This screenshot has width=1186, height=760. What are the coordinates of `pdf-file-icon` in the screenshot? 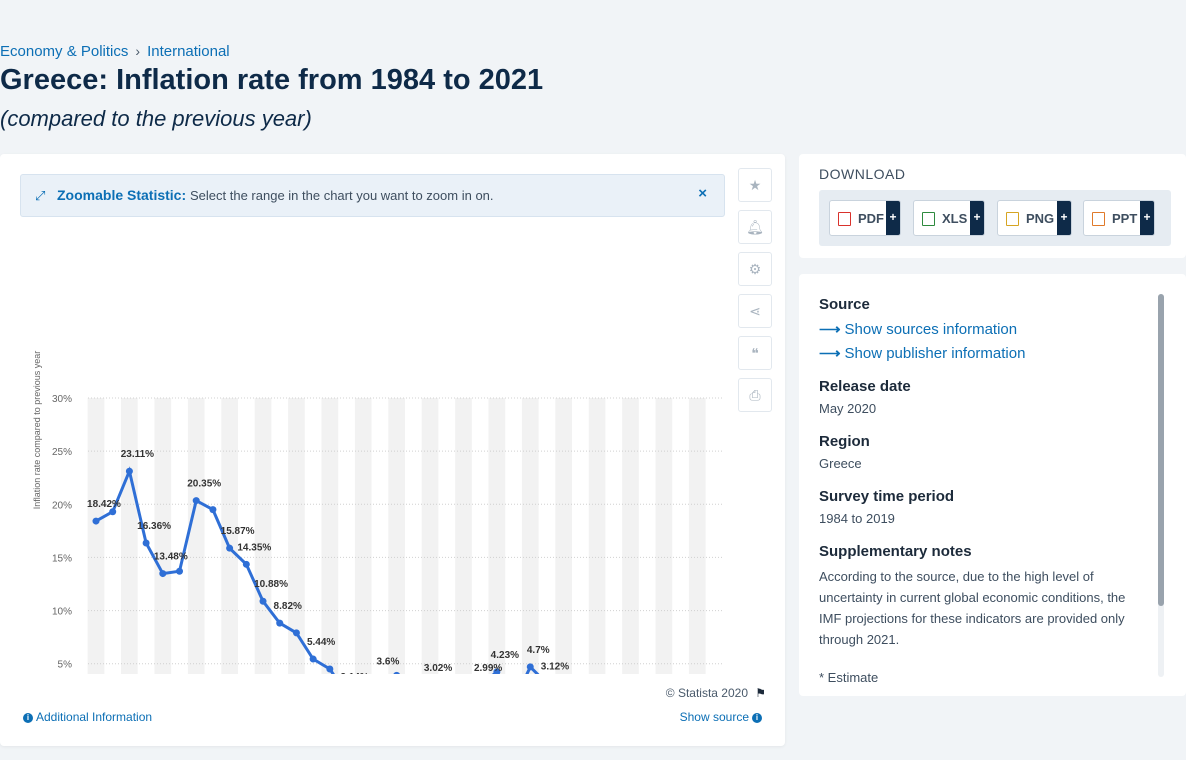 It's located at (844, 219).